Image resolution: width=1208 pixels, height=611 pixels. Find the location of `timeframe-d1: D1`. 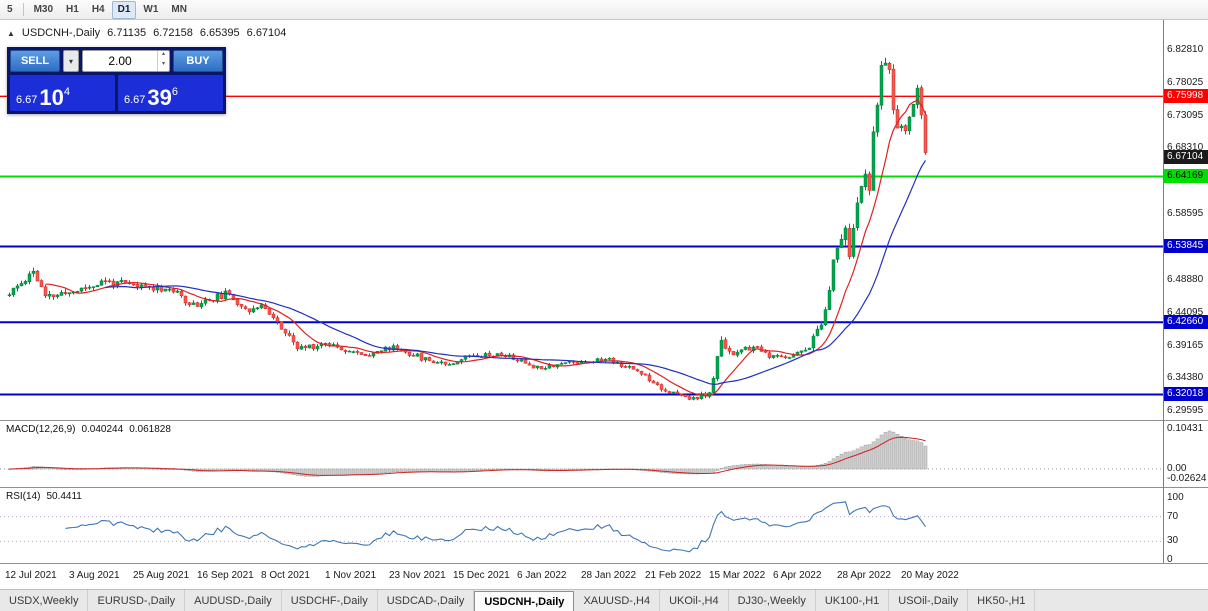

timeframe-d1: D1 is located at coordinates (124, 9).